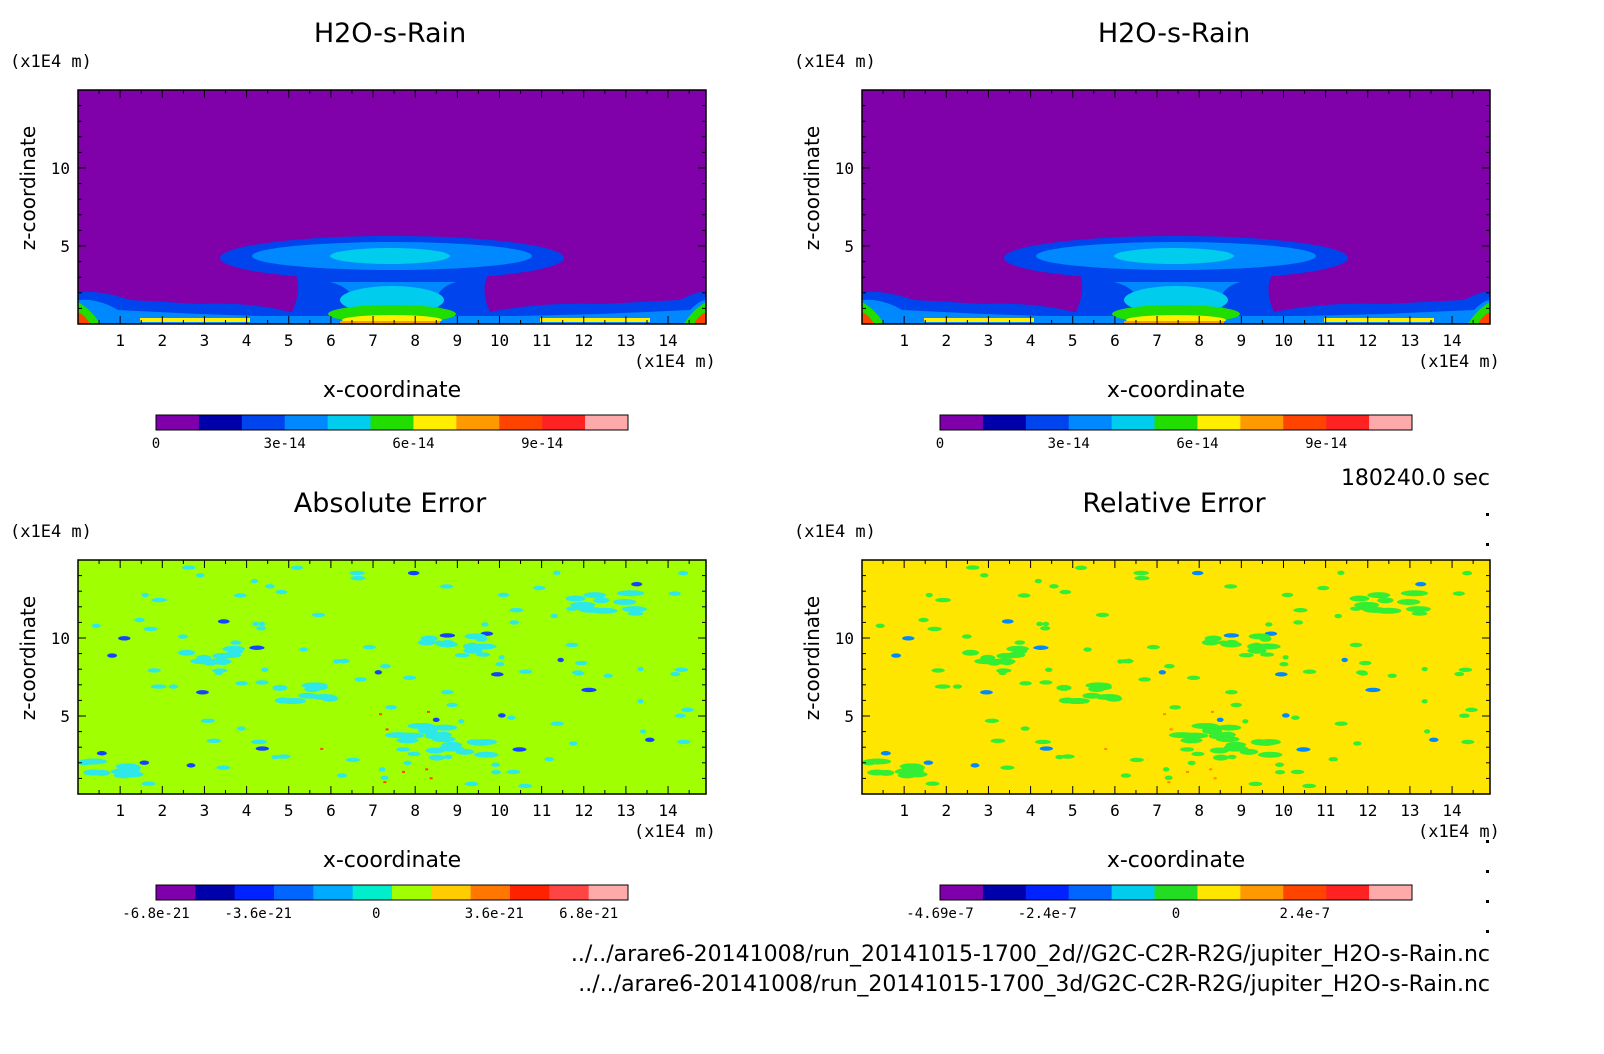  I want to click on x-tick-label: 10, so click(1283, 810).